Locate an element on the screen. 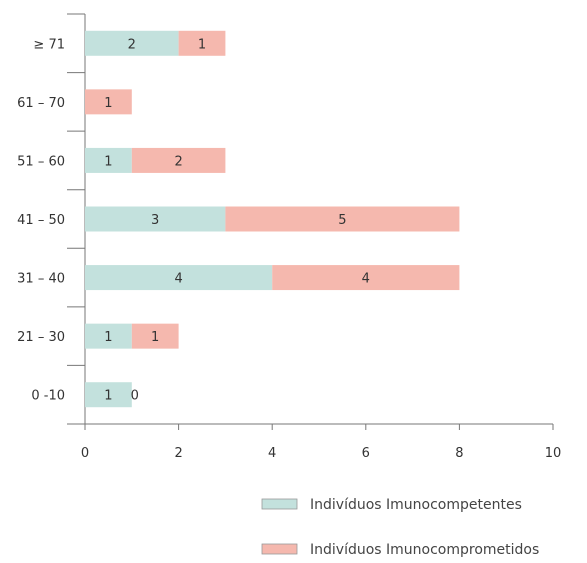 This screenshot has height=563, width=587. x-tick-label: 10 is located at coordinates (553, 453).